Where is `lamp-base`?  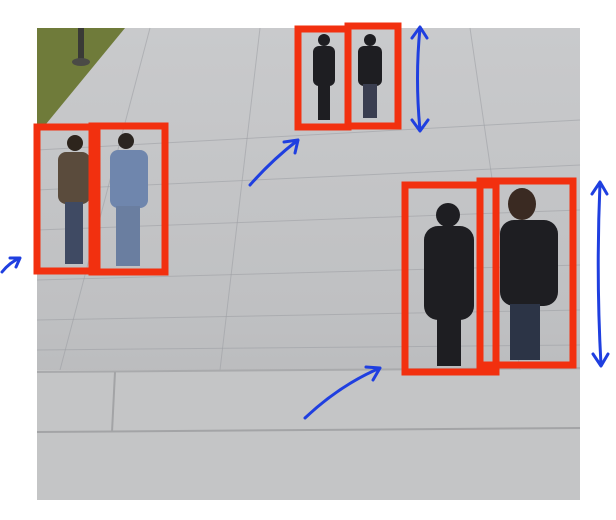 lamp-base is located at coordinates (81, 62).